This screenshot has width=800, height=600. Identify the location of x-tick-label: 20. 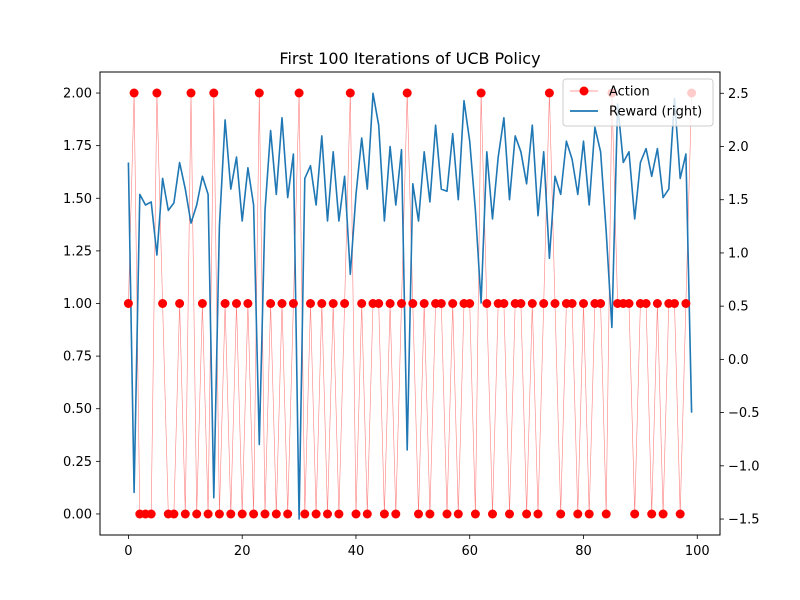
(242, 551).